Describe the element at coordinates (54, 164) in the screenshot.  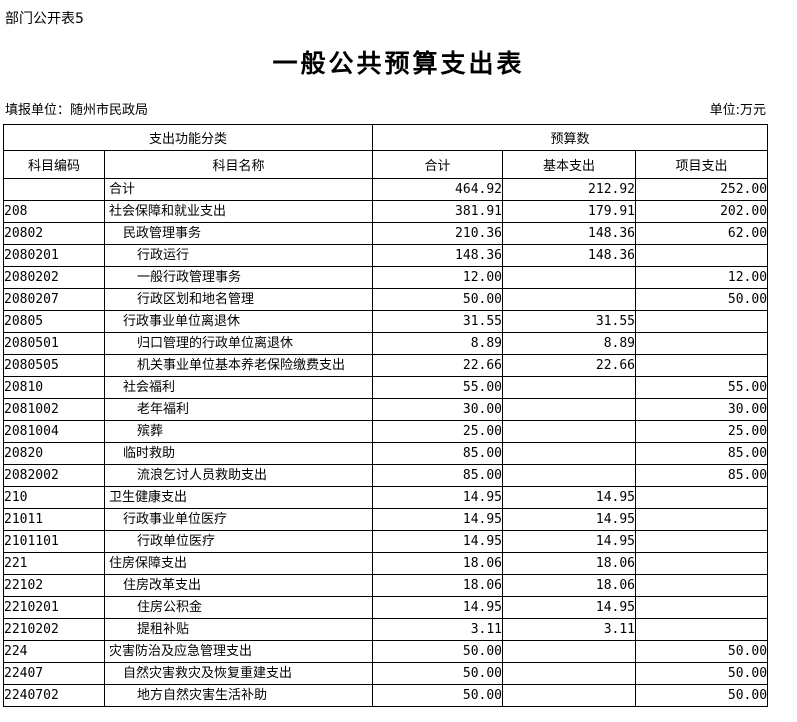
I see `header-col-code: 科目编码` at that location.